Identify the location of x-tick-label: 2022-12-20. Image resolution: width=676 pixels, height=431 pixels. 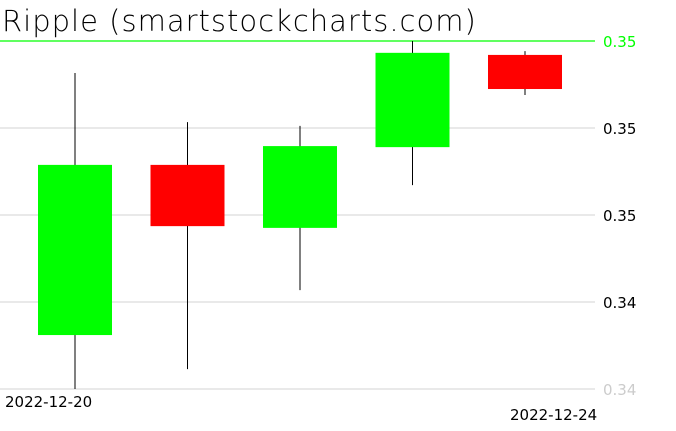
(48, 402).